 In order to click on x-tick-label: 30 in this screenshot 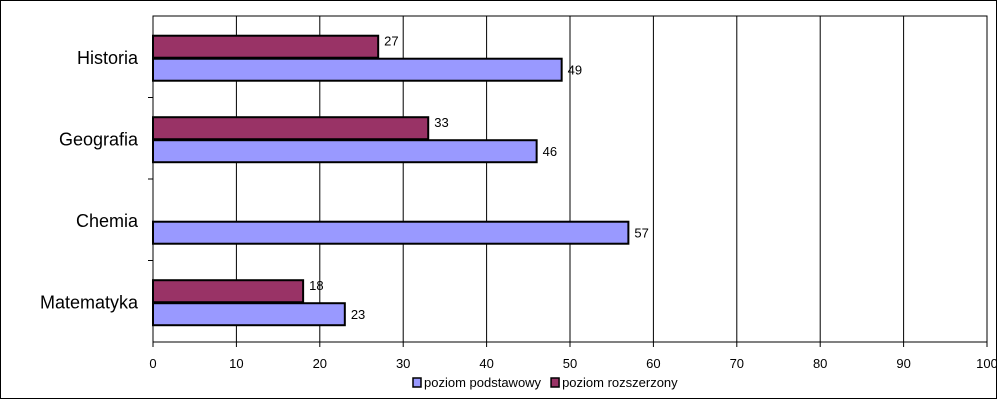, I will do `click(403, 363)`.